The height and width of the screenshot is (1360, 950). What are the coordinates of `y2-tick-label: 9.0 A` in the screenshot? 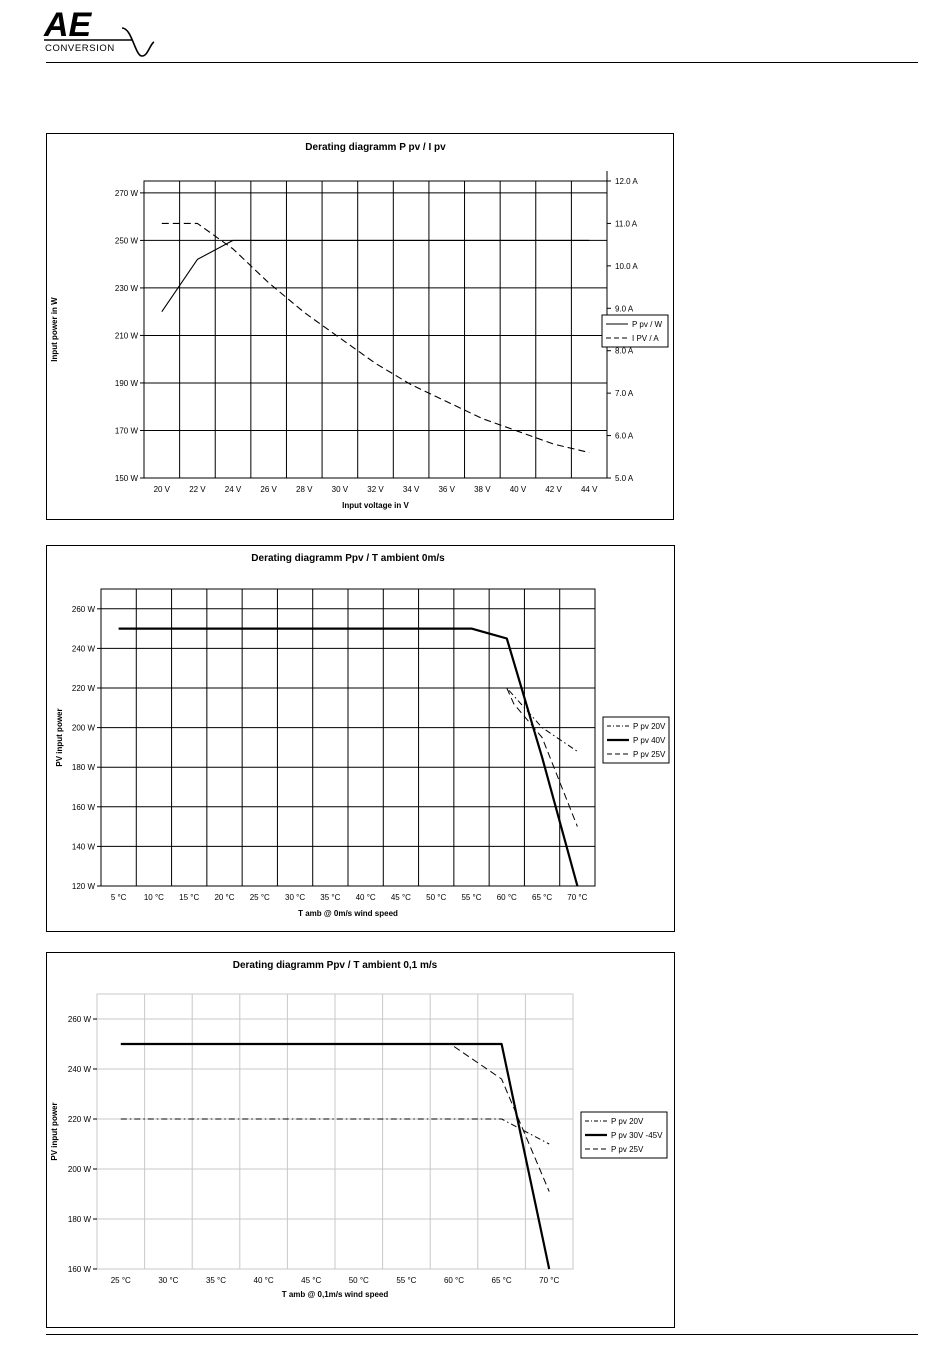 It's located at (624, 308).